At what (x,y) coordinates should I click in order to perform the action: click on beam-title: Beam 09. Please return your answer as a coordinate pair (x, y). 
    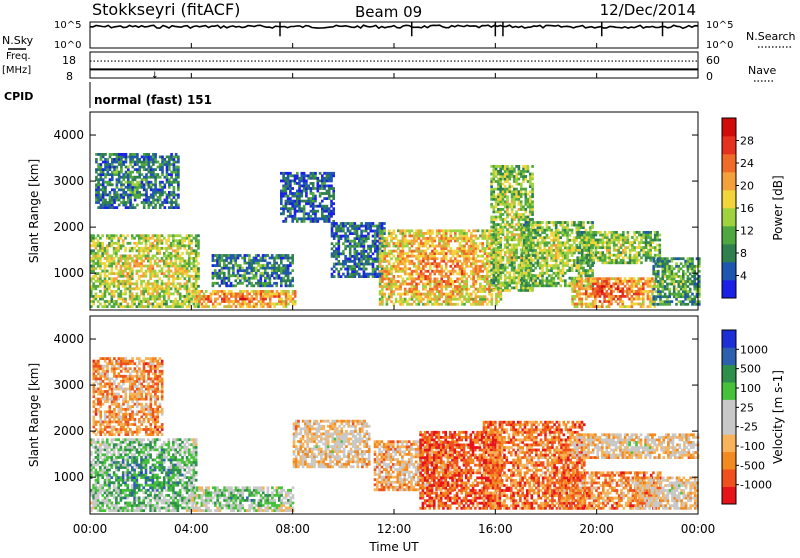
    Looking at the image, I should click on (388, 12).